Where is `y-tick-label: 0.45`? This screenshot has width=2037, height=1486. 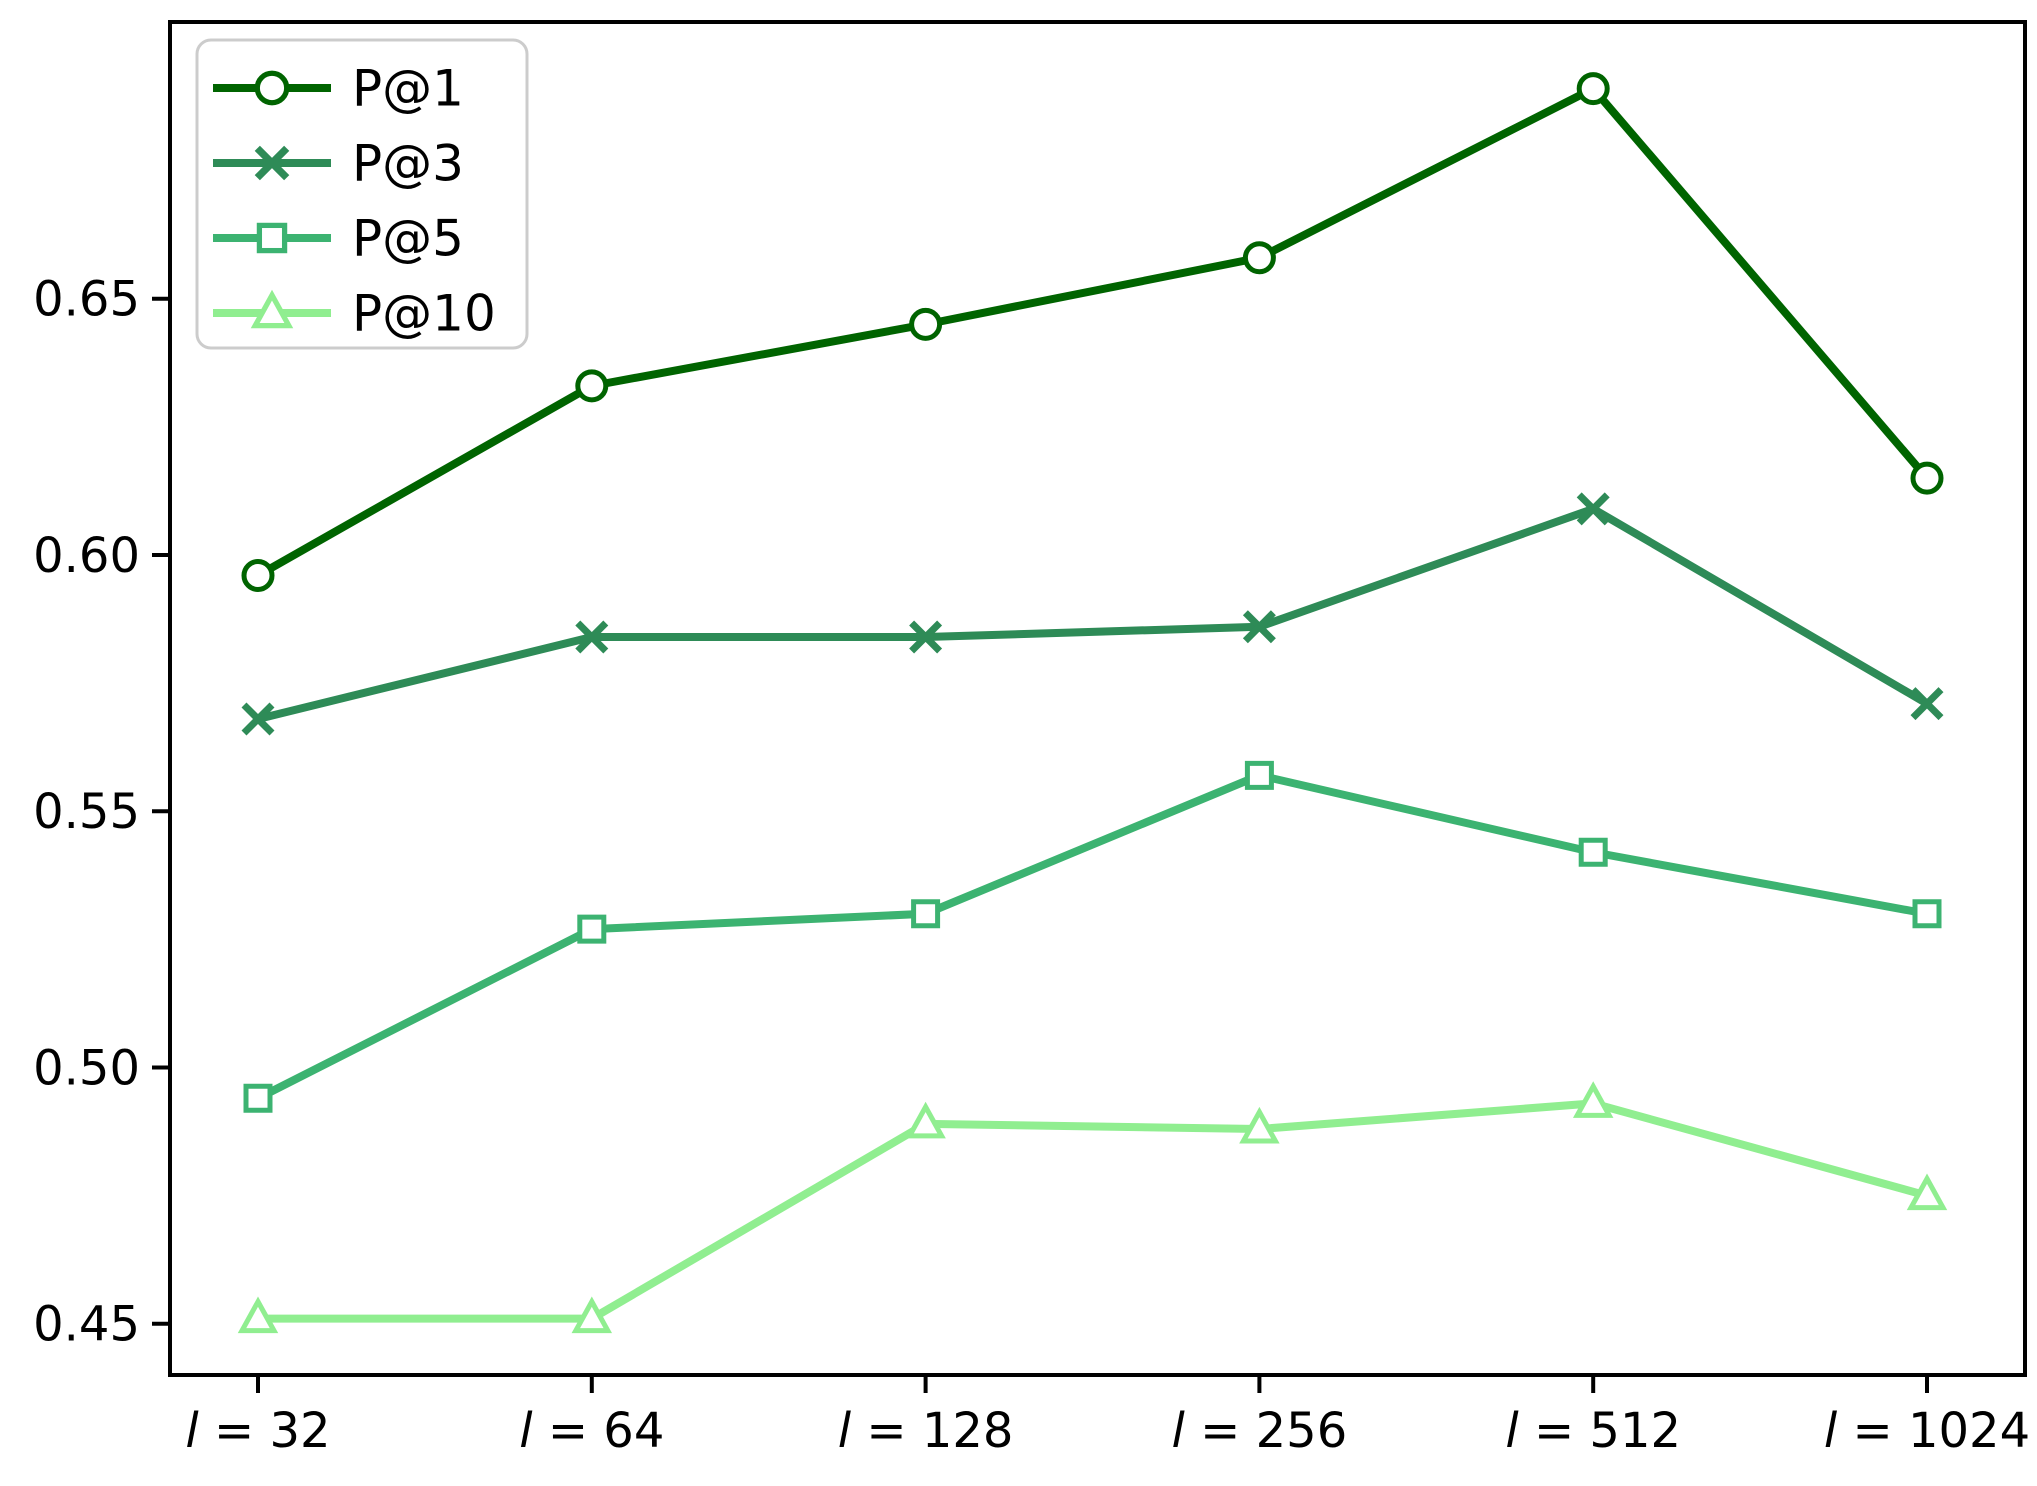 y-tick-label: 0.45 is located at coordinates (86, 1325).